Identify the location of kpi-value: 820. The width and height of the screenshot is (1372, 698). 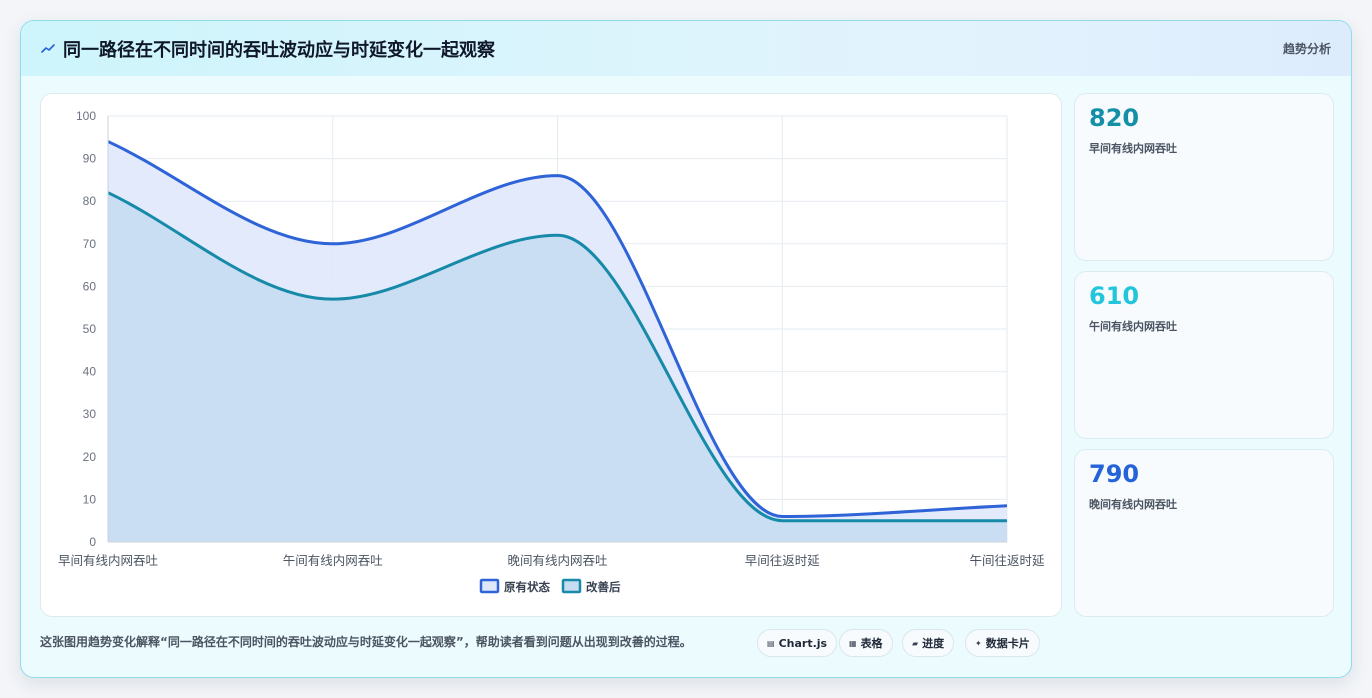
(1114, 118).